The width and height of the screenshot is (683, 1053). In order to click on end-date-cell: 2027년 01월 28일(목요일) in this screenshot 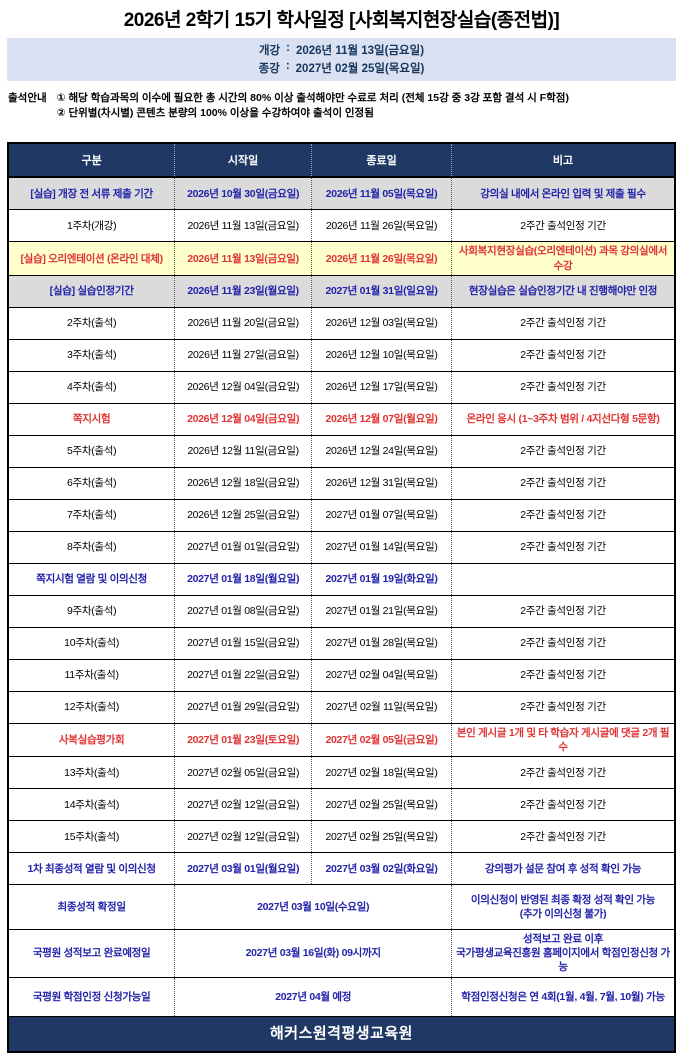, I will do `click(381, 643)`.